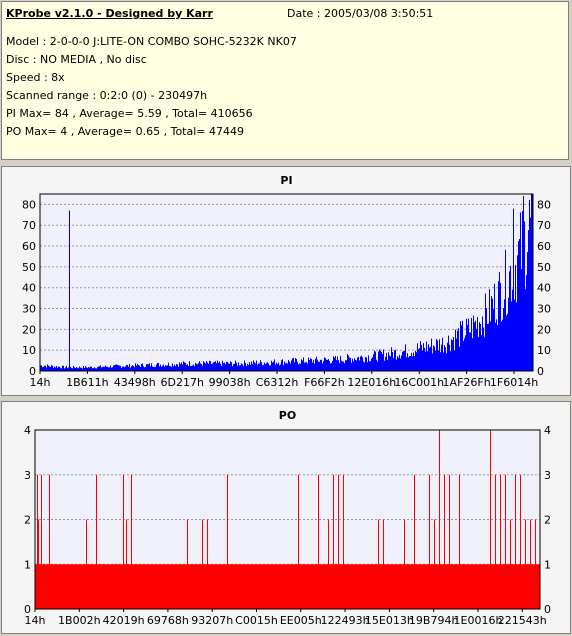 Image resolution: width=572 pixels, height=636 pixels. I want to click on pi-ytick-right: 30, so click(544, 309).